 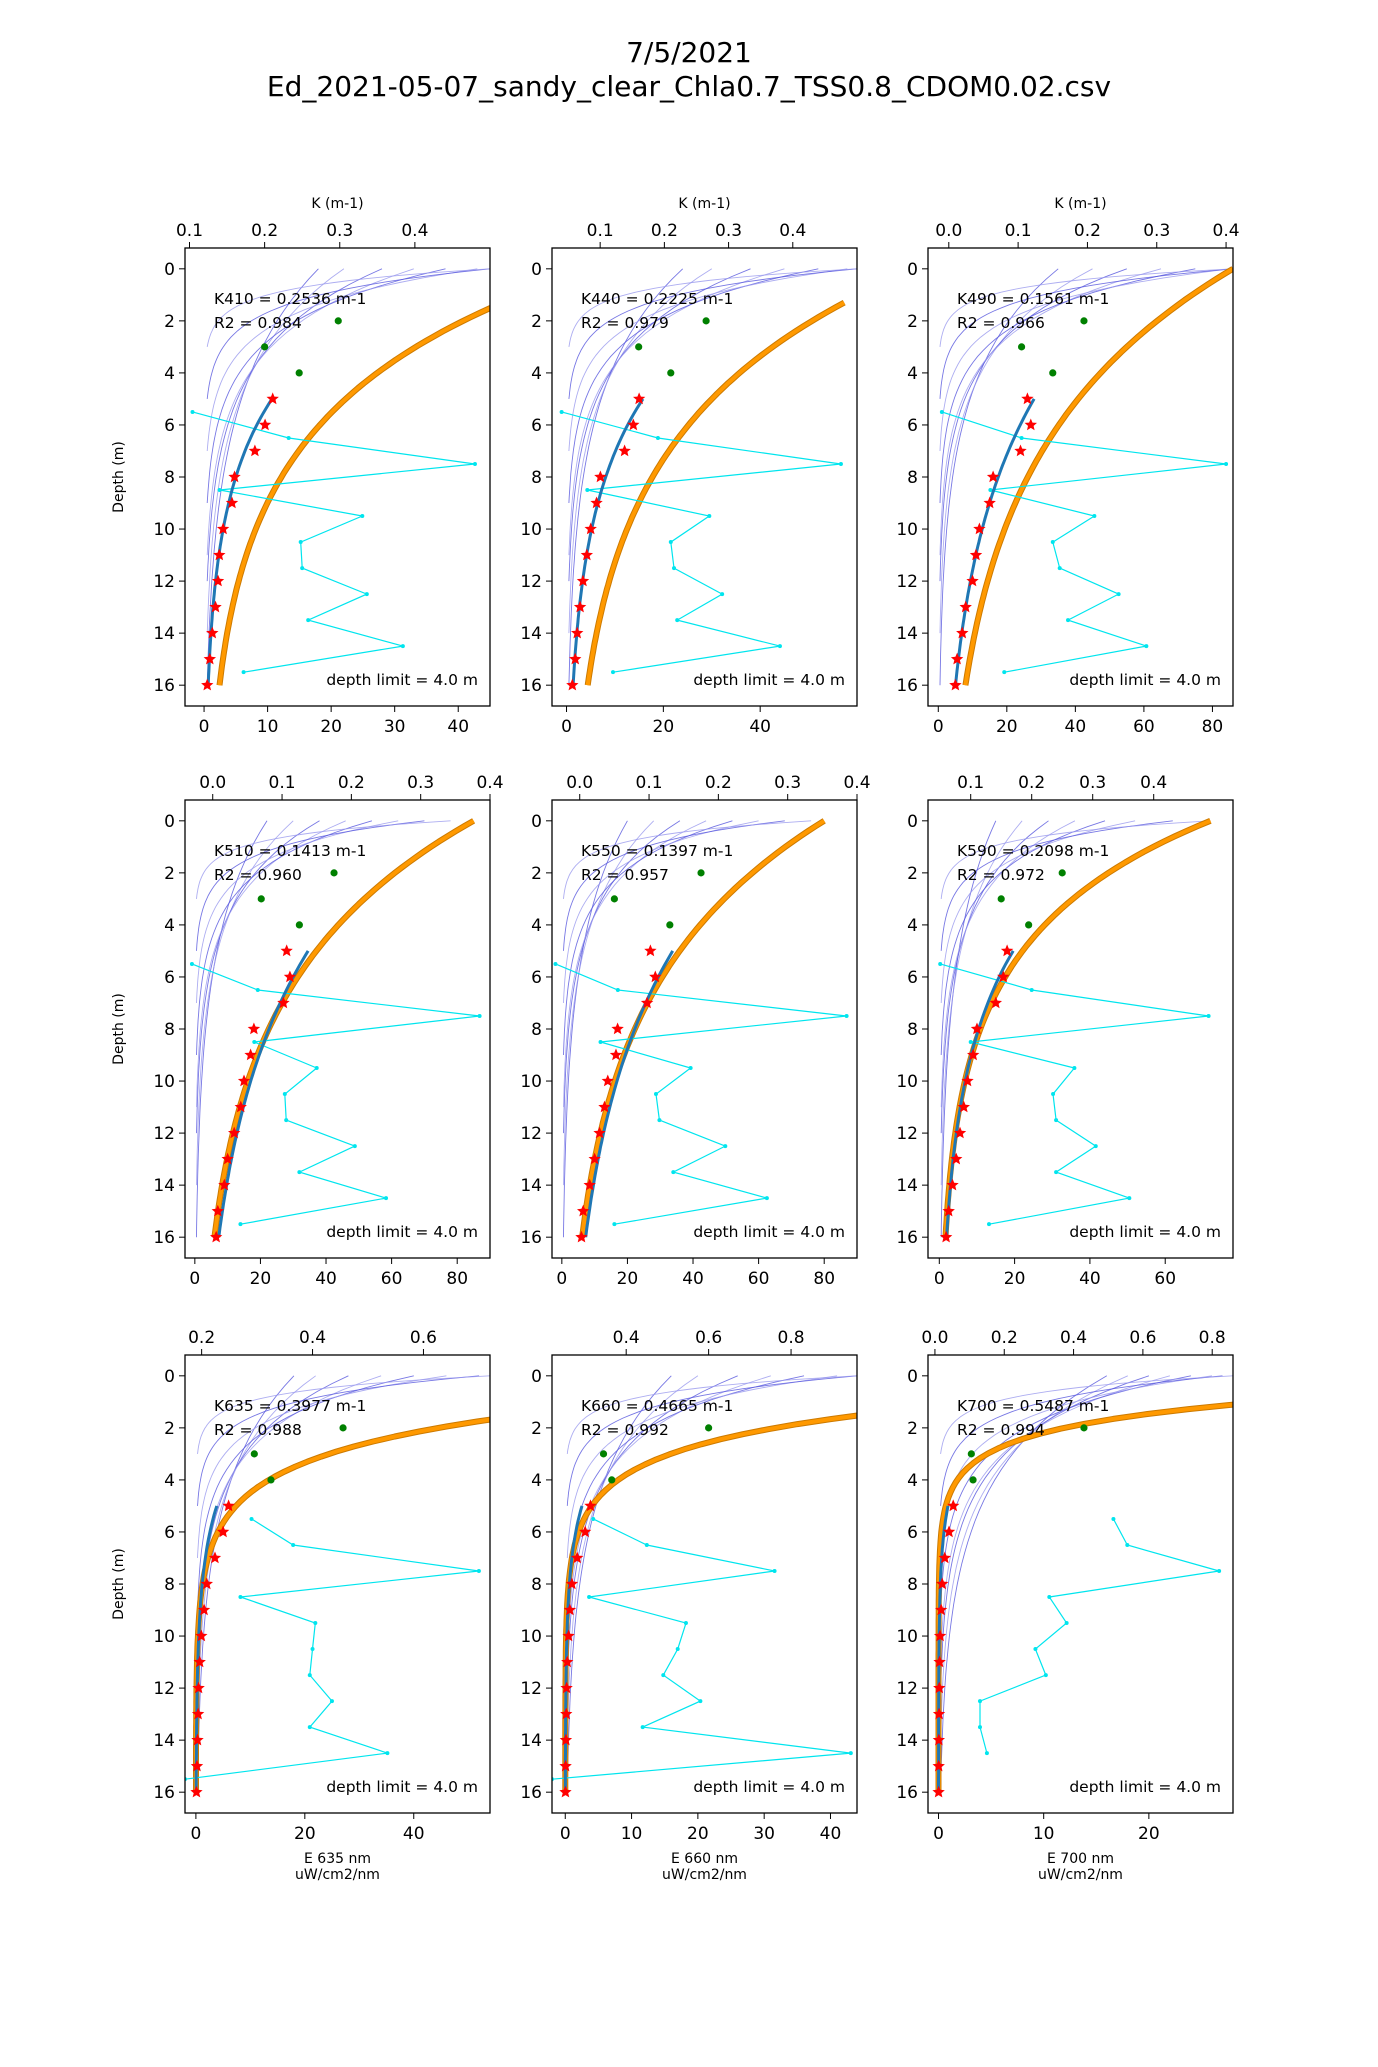 What do you see at coordinates (1165, 1279) in the screenshot?
I see `x-tick-label: 60` at bounding box center [1165, 1279].